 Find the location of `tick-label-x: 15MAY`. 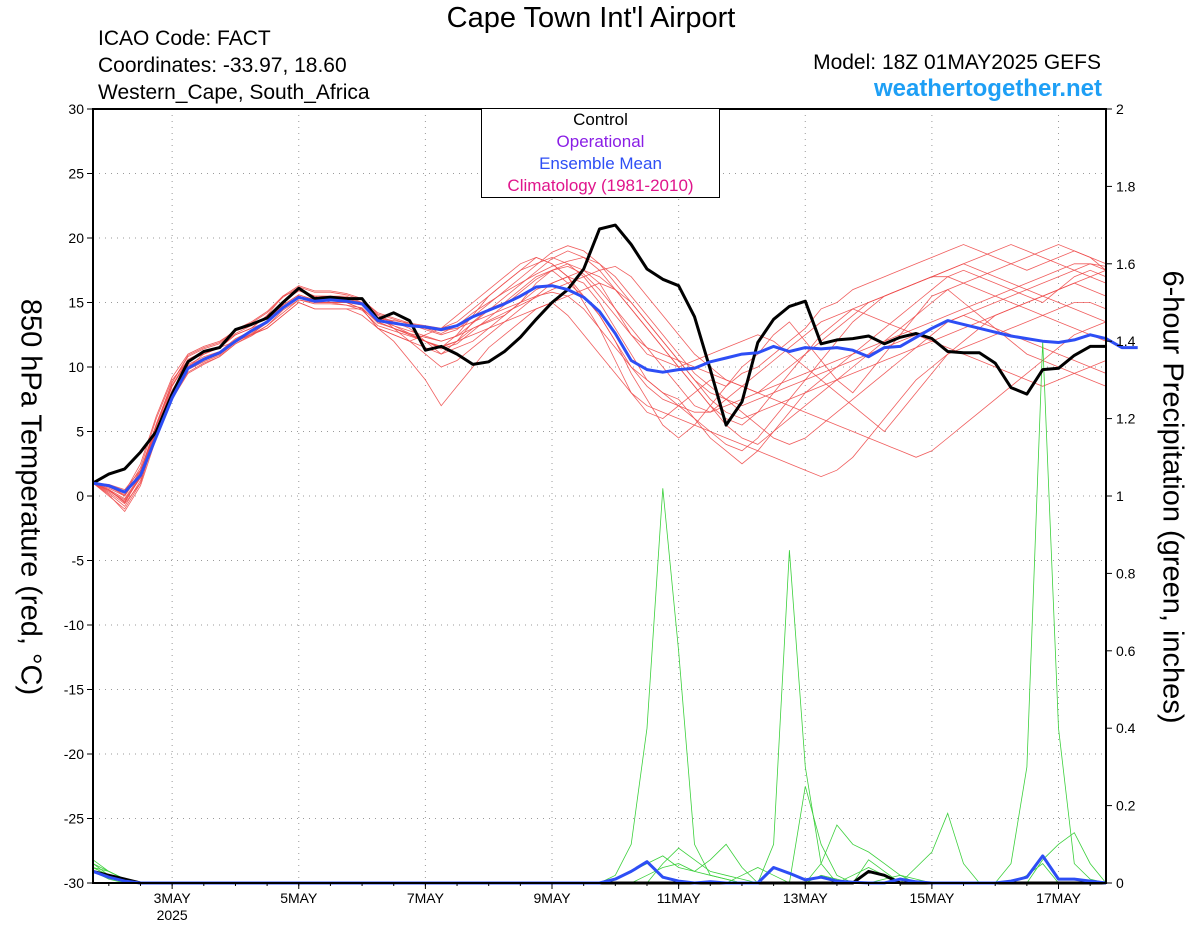

tick-label-x: 15MAY is located at coordinates (932, 898).